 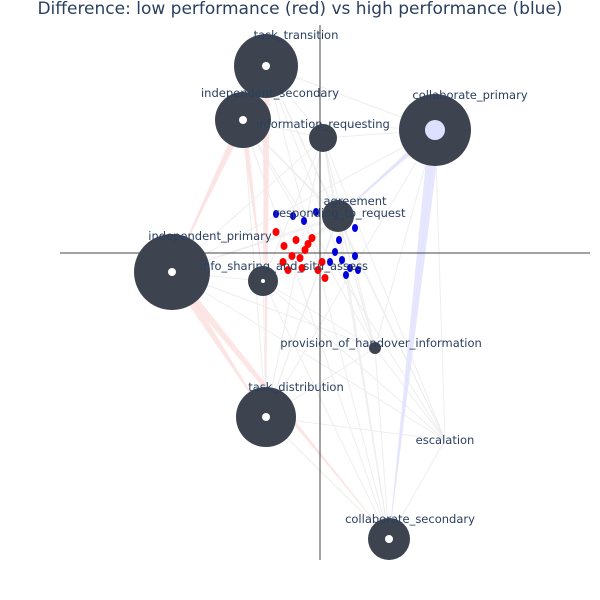 I want to click on node-label-responding_to_request: responding_to_request, so click(x=340, y=213).